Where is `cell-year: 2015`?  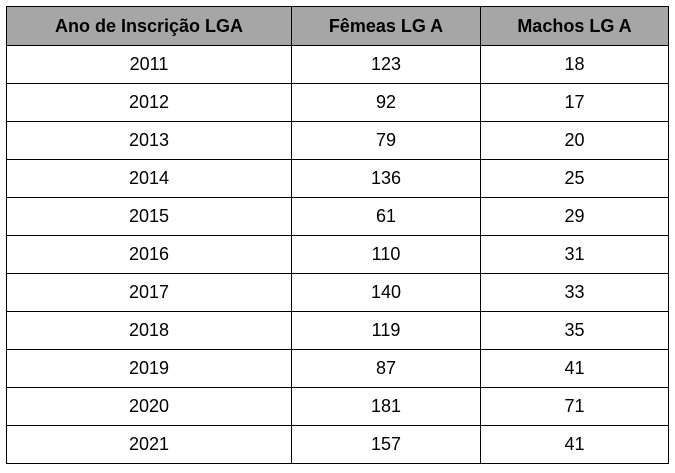
cell-year: 2015 is located at coordinates (149, 216).